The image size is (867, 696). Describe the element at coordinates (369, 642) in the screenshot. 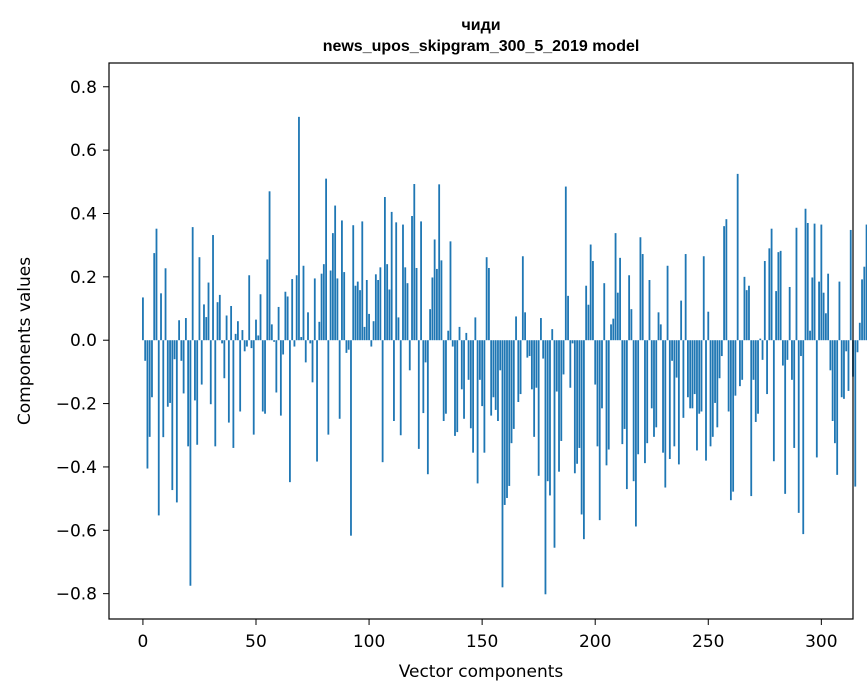

I see `x-tick-label: 100` at that location.